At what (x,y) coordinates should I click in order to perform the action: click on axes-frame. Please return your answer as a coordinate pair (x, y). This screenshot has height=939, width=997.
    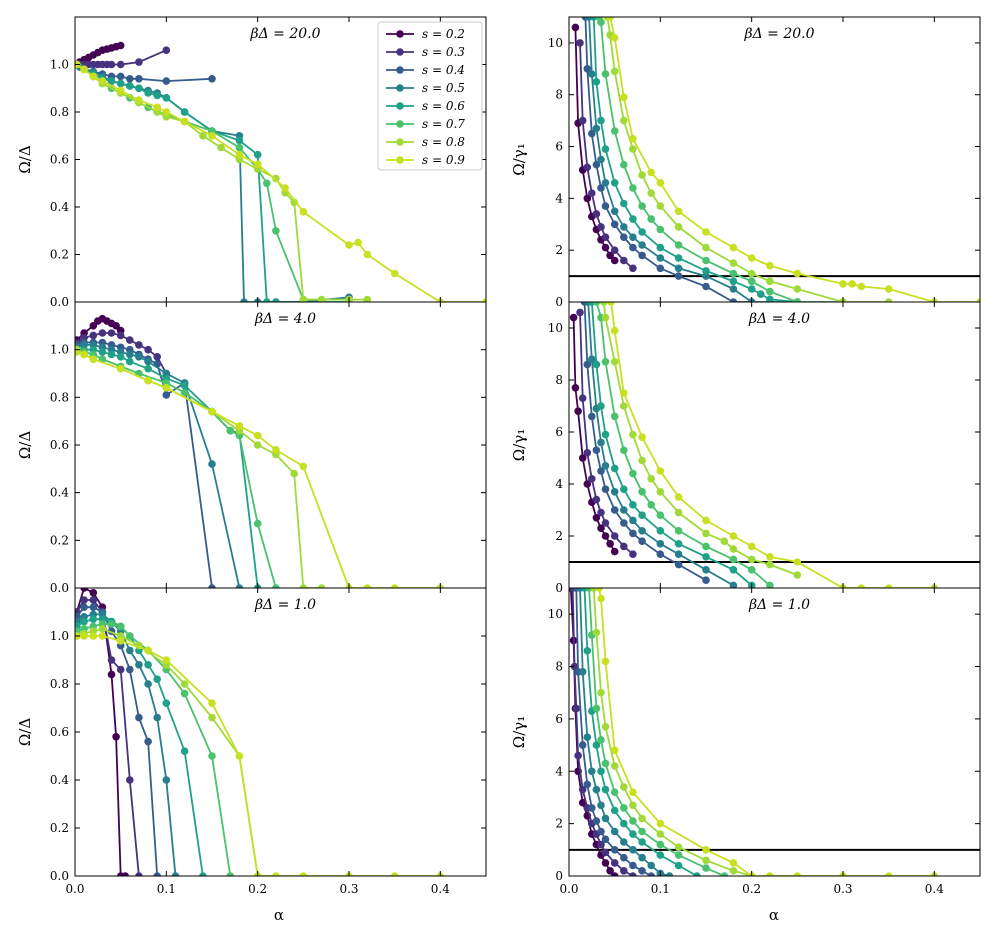
    Looking at the image, I should click on (774, 732).